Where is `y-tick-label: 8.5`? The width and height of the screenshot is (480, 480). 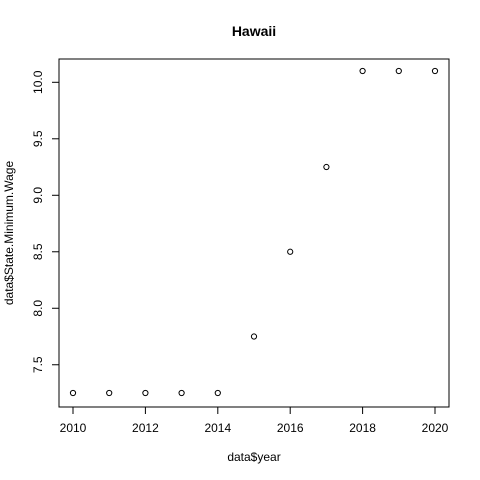
y-tick-label: 8.5 is located at coordinates (38, 251).